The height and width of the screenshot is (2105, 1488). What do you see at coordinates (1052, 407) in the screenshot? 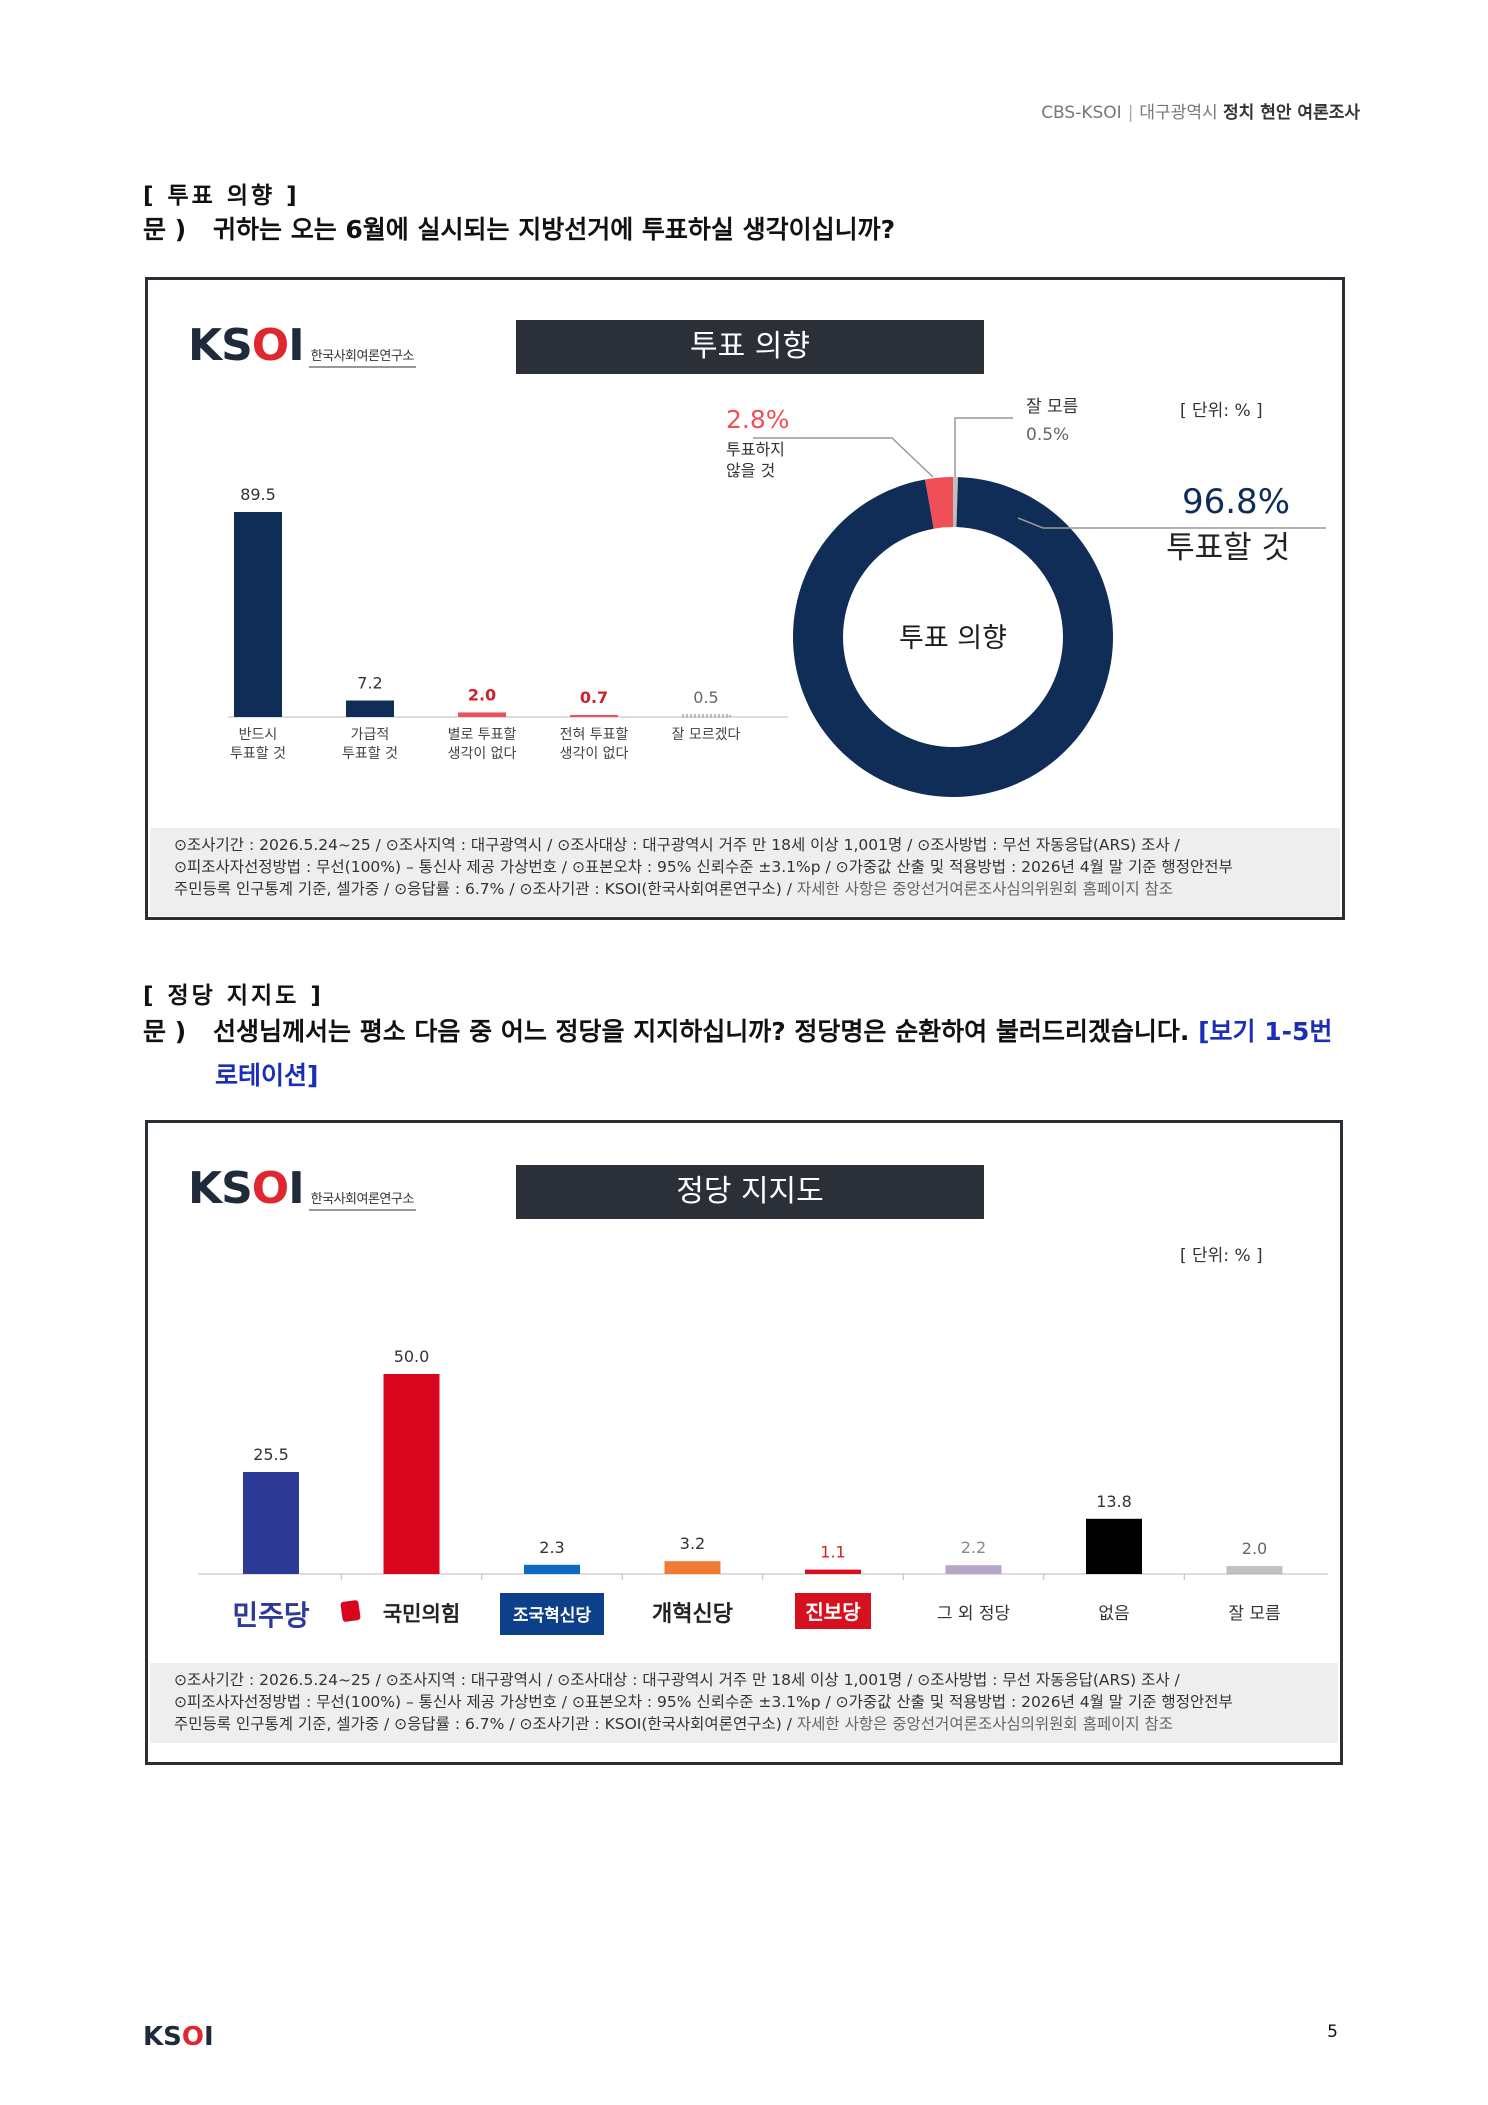
I see `donut-label-unknown: 잘 모름` at bounding box center [1052, 407].